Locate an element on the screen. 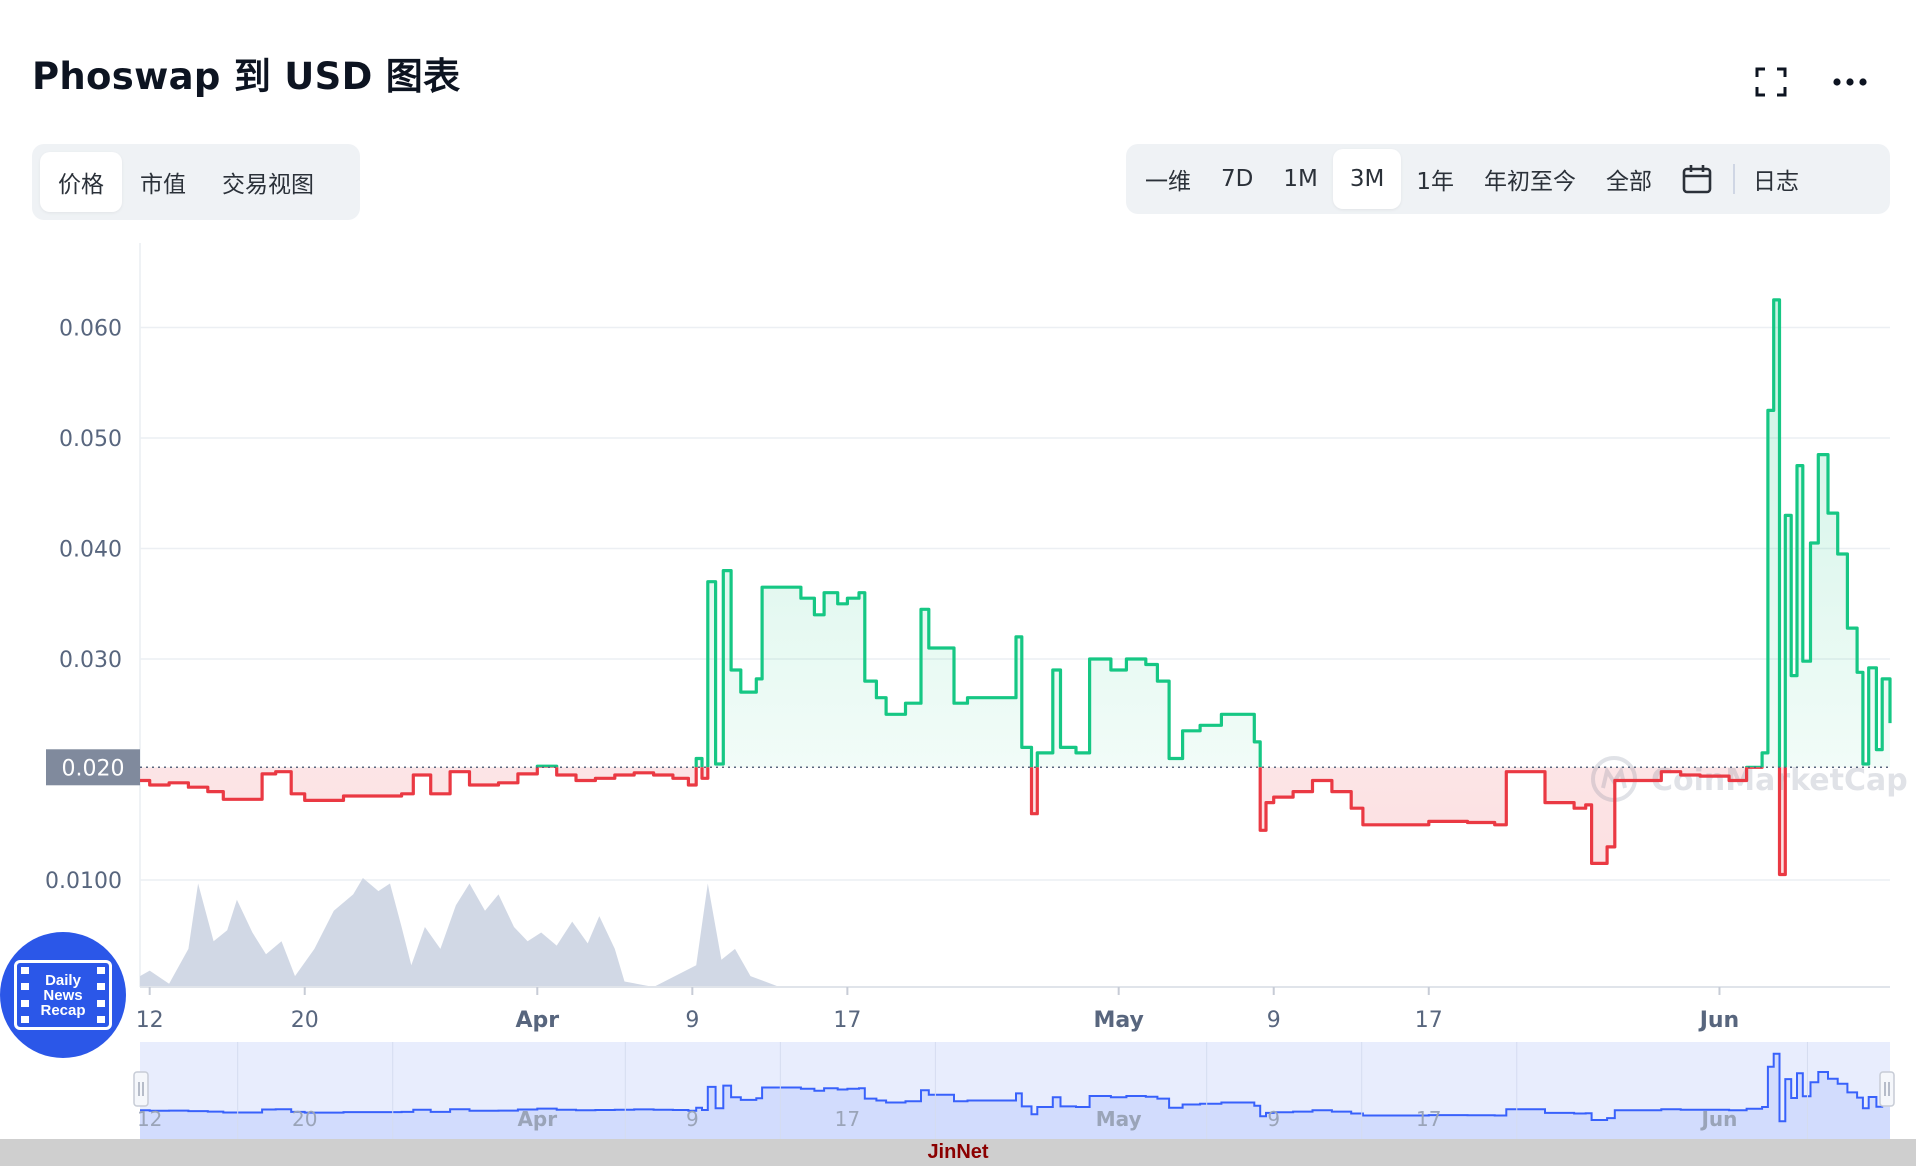 The width and height of the screenshot is (1916, 1166). price-line-down is located at coordinates (963, 822).